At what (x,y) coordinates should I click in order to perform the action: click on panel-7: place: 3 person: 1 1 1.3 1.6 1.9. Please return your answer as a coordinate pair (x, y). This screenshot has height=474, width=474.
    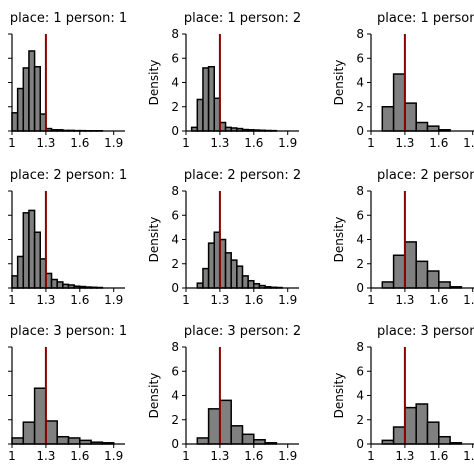
    Looking at the image, I should click on (67, 393).